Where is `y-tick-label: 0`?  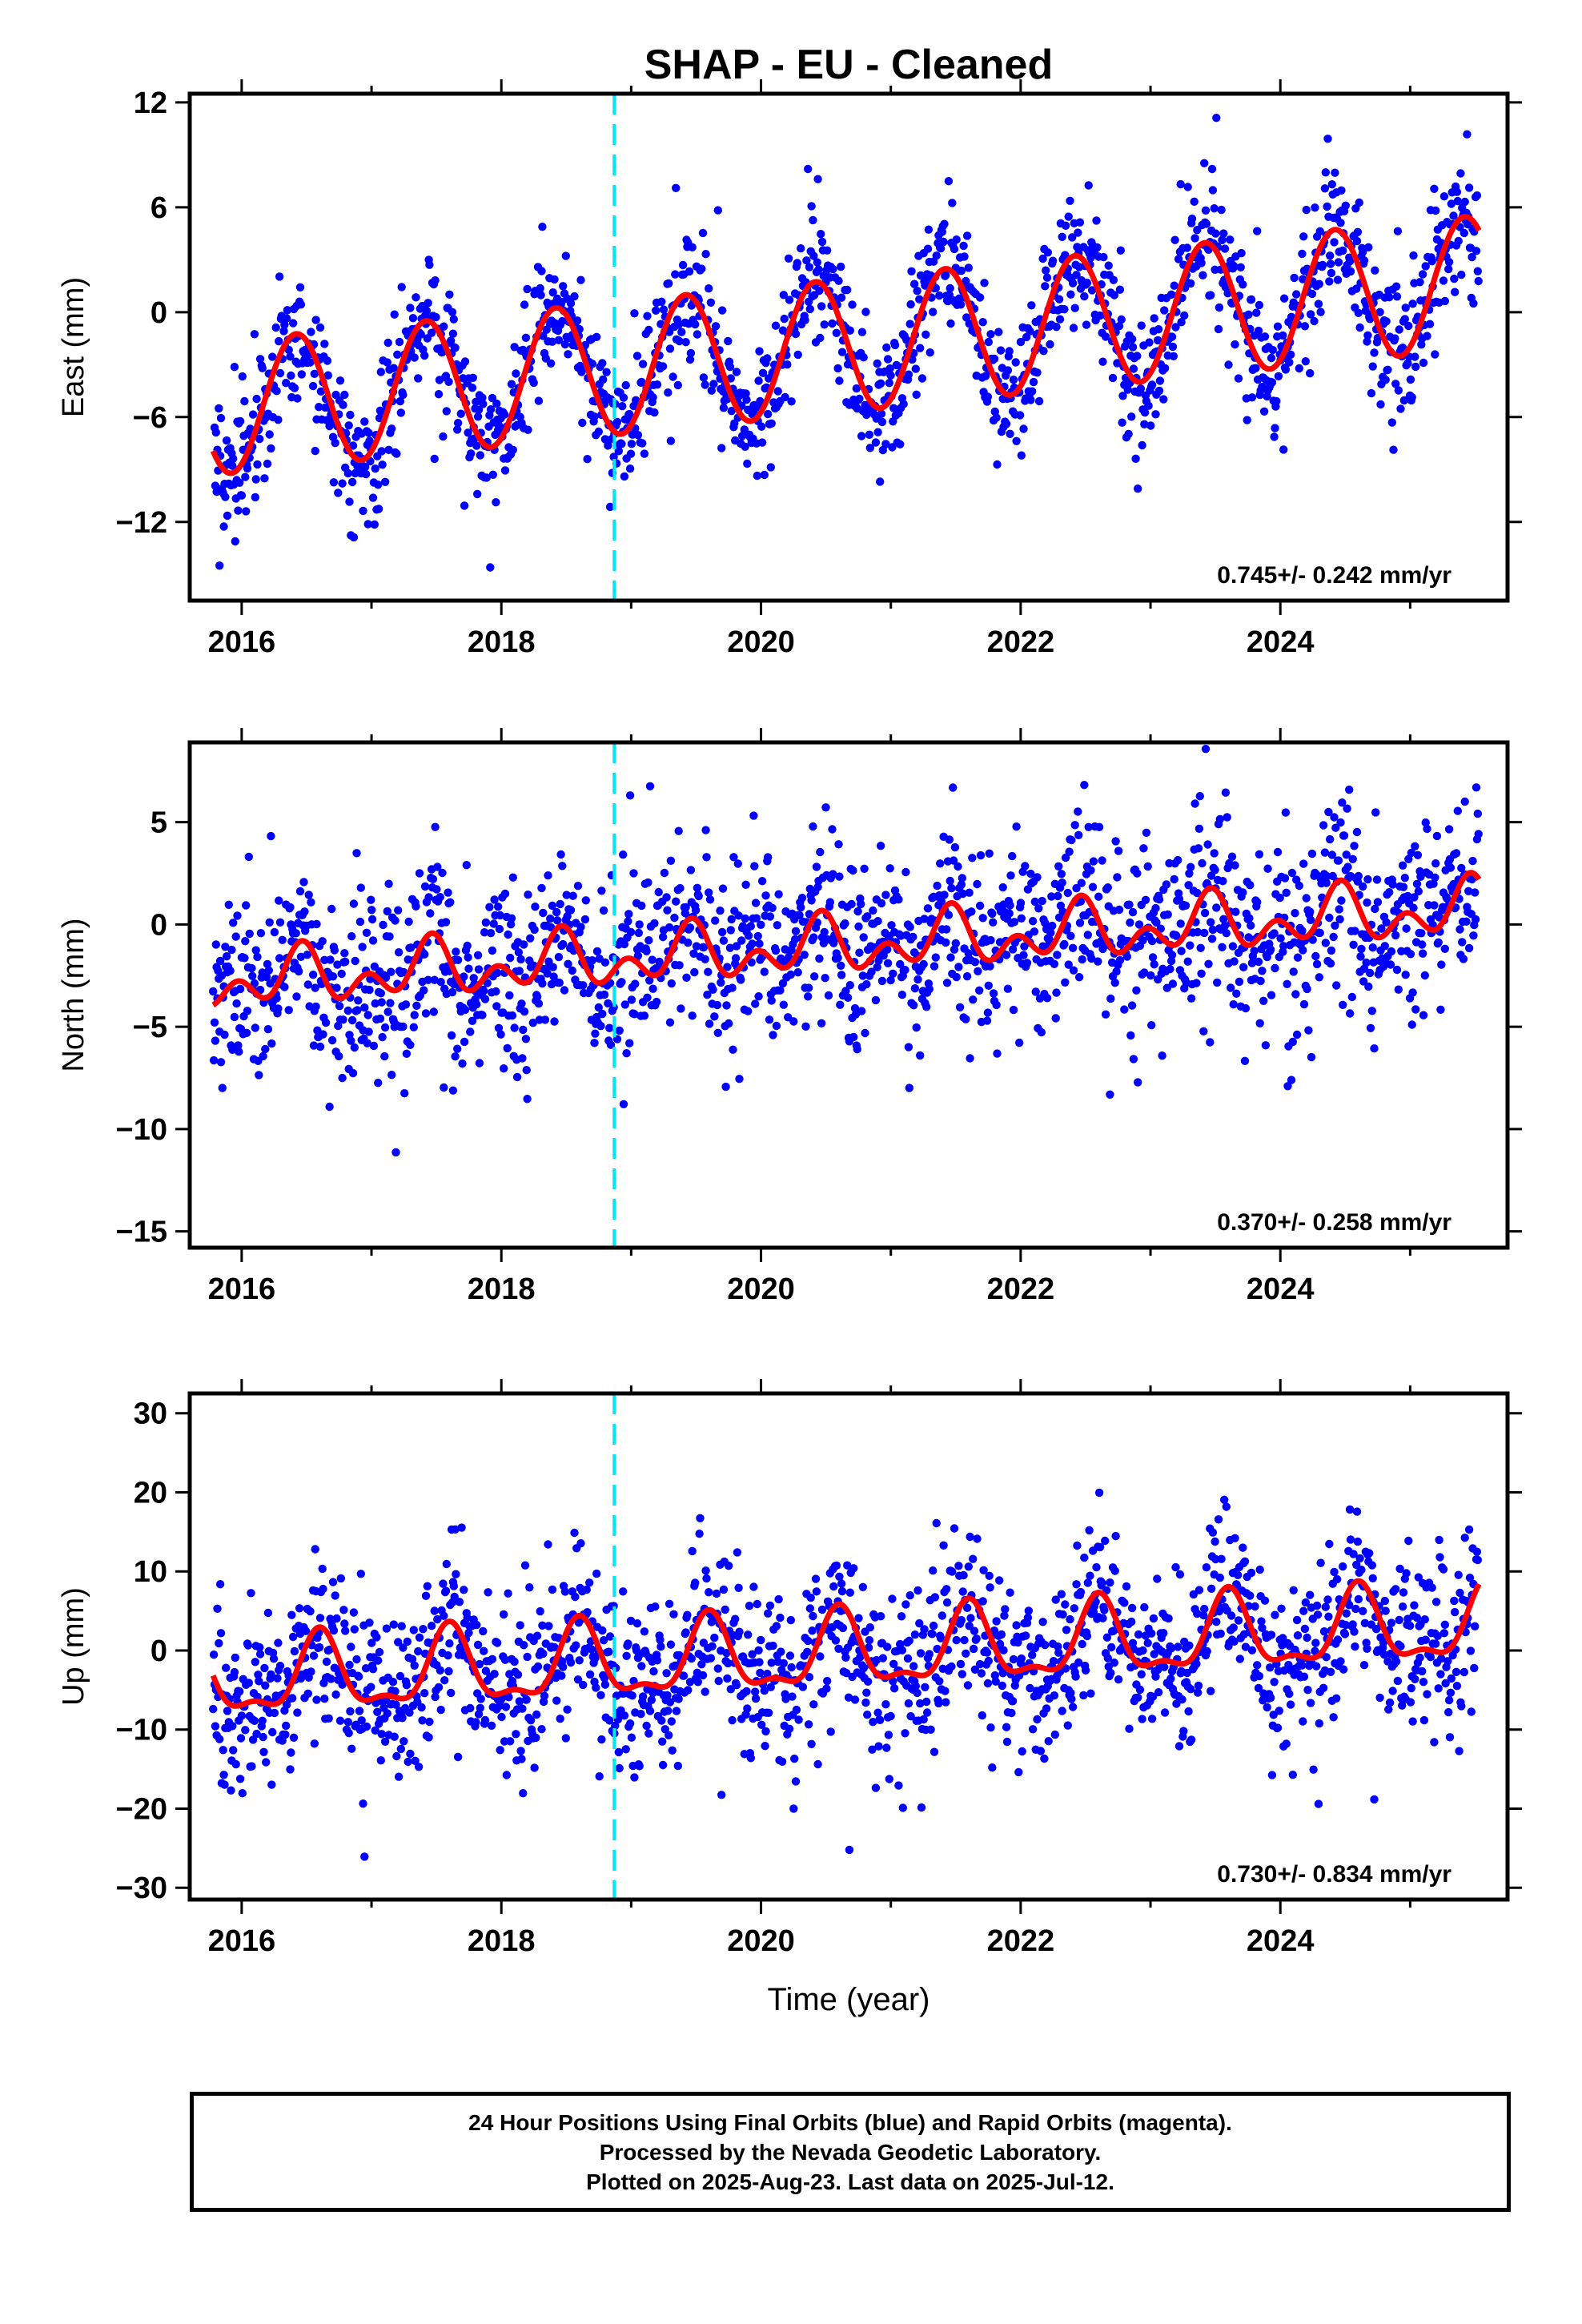
y-tick-label: 0 is located at coordinates (159, 925).